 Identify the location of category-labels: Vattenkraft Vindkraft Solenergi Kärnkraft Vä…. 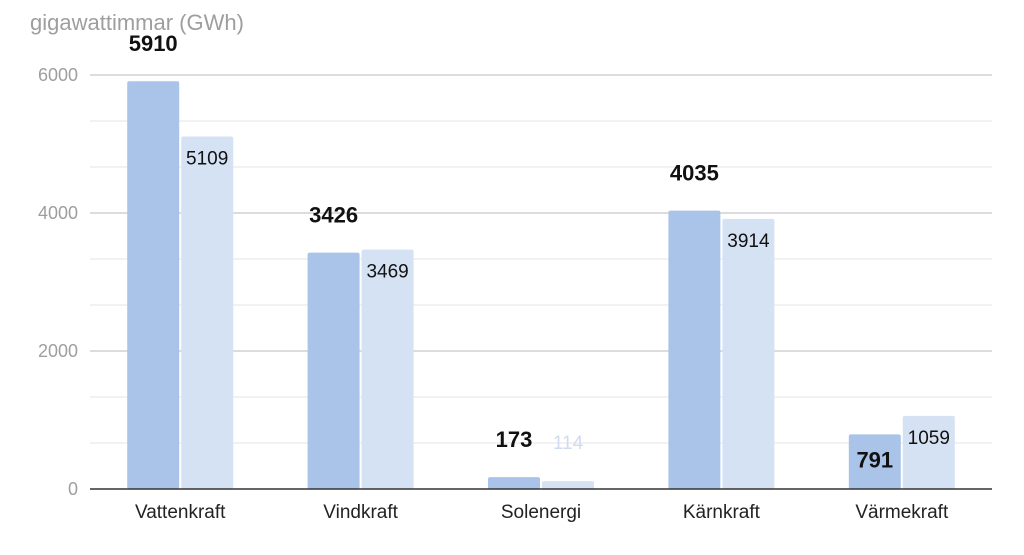
(542, 512).